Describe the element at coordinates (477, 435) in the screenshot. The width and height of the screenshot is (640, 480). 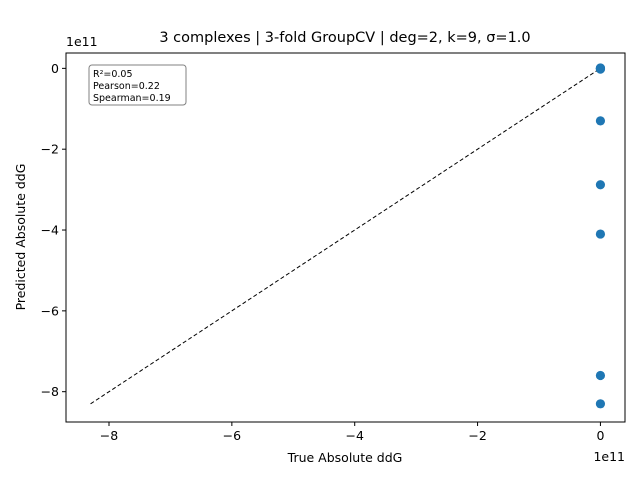
I see `x-tick-label: −2` at that location.